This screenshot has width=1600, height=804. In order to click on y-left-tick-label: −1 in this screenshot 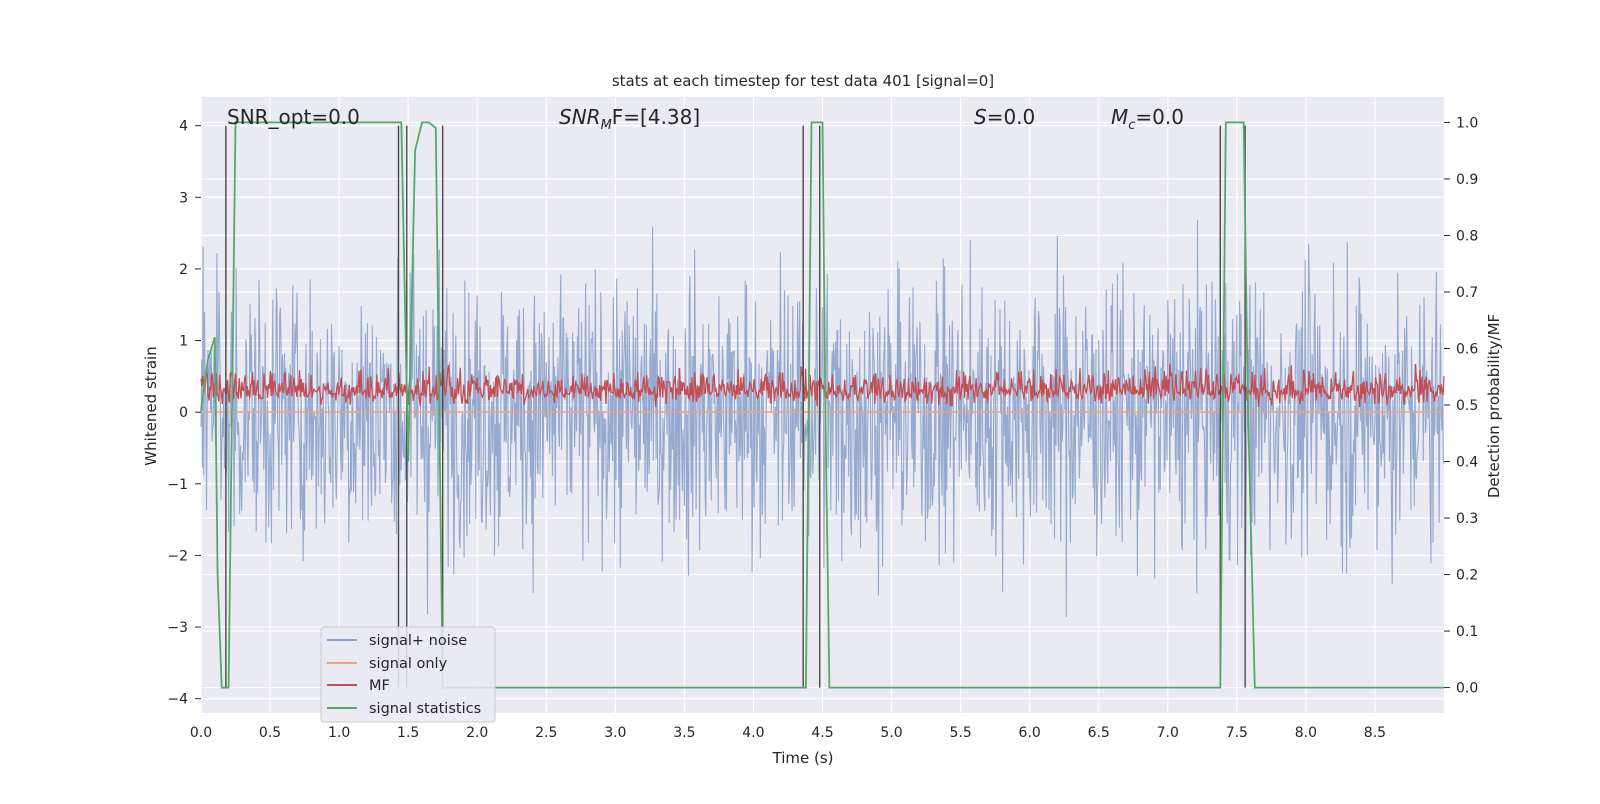, I will do `click(177, 485)`.